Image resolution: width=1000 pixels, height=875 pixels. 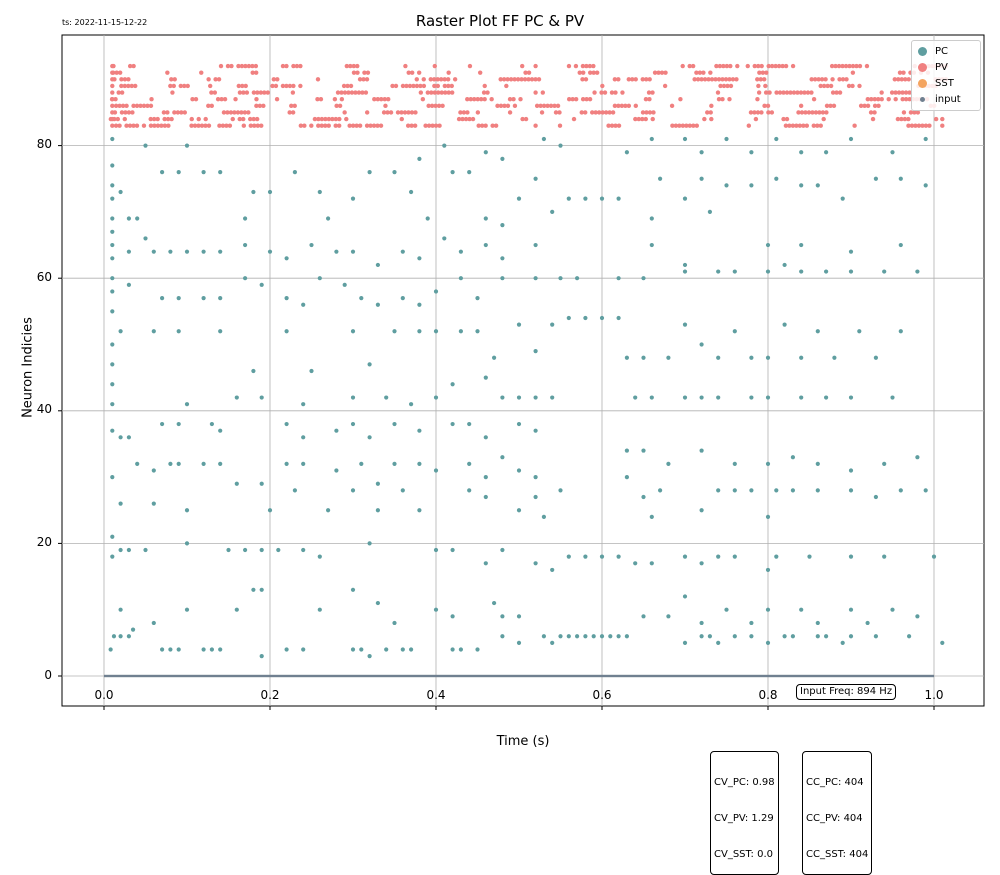 What do you see at coordinates (946, 51) in the screenshot?
I see `legend-item-pc: PC` at bounding box center [946, 51].